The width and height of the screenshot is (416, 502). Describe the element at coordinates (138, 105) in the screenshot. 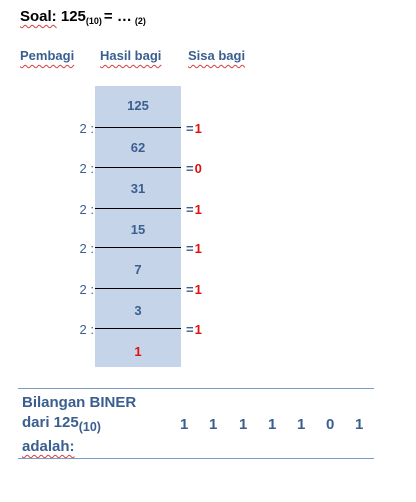

I see `quotient-value: 125` at that location.